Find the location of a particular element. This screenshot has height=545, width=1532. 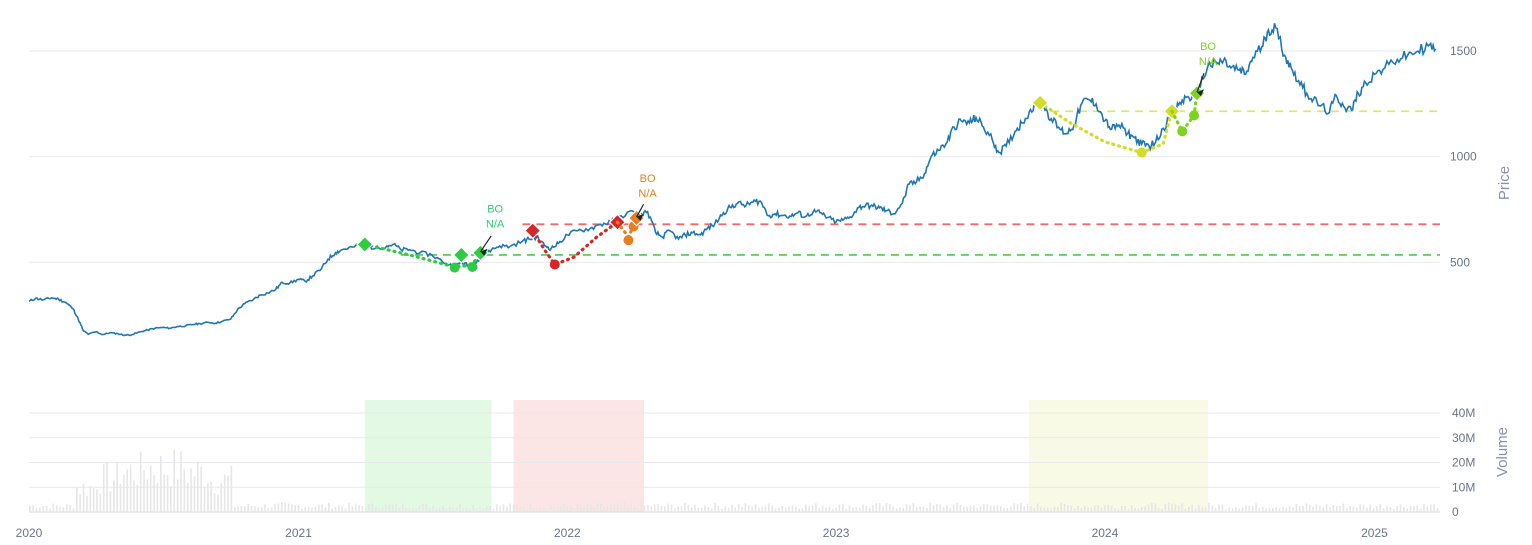

window-green is located at coordinates (428, 456).